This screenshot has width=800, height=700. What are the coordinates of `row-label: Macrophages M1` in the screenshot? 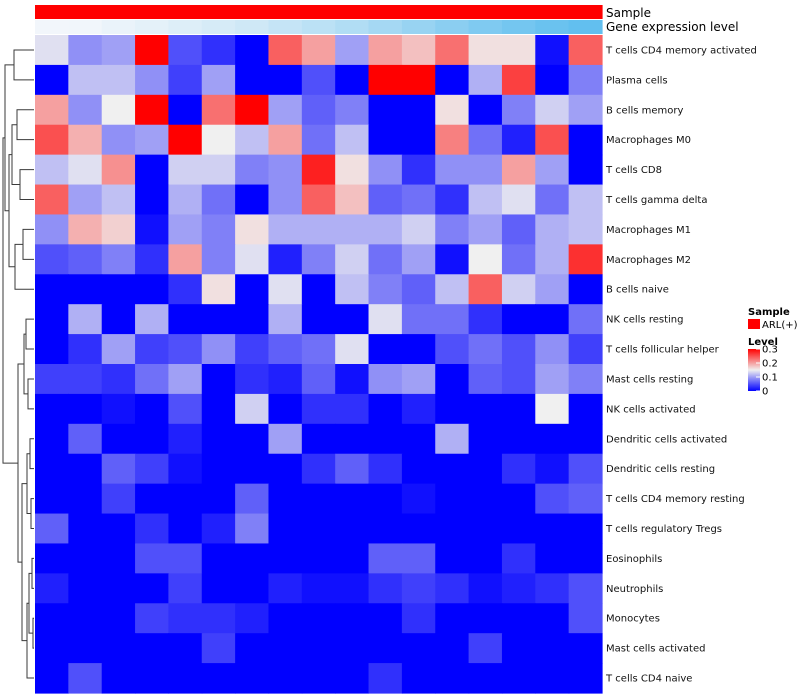 It's located at (648, 230).